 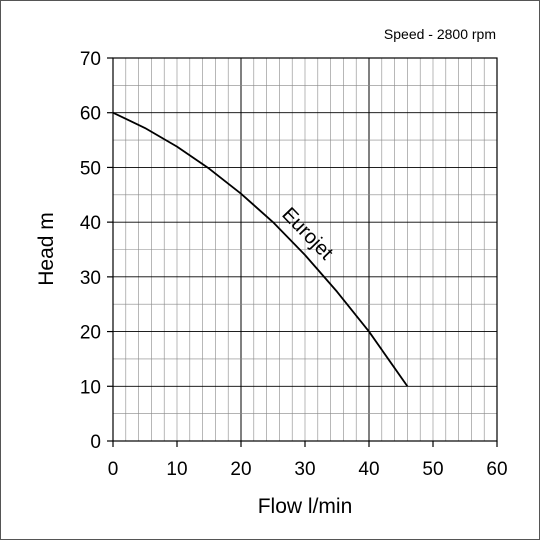 I want to click on speed-annotation: Speed - 2800 rpm, so click(x=440, y=34).